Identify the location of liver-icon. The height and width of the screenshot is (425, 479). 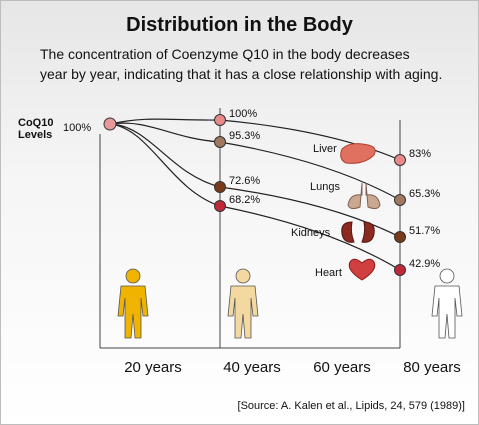
(358, 153).